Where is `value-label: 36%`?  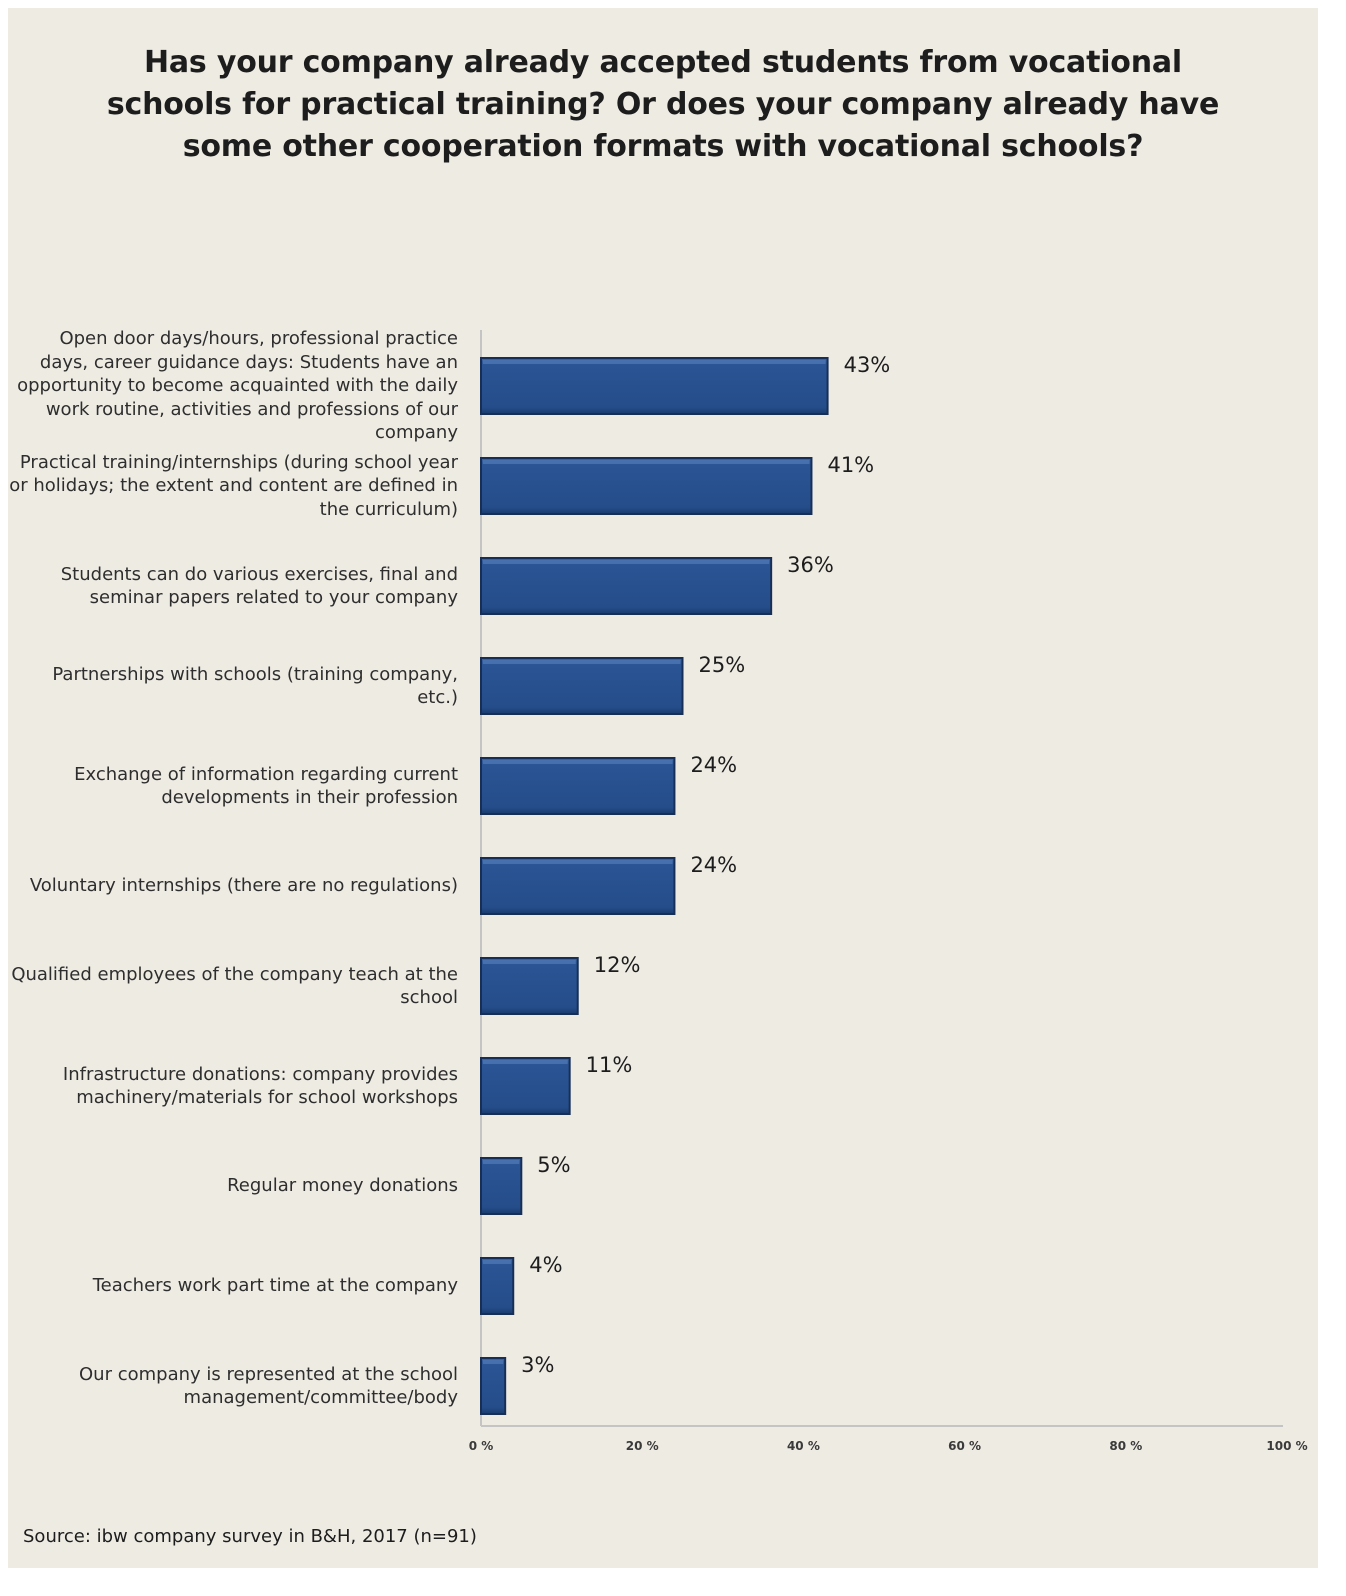 value-label: 36% is located at coordinates (810, 565).